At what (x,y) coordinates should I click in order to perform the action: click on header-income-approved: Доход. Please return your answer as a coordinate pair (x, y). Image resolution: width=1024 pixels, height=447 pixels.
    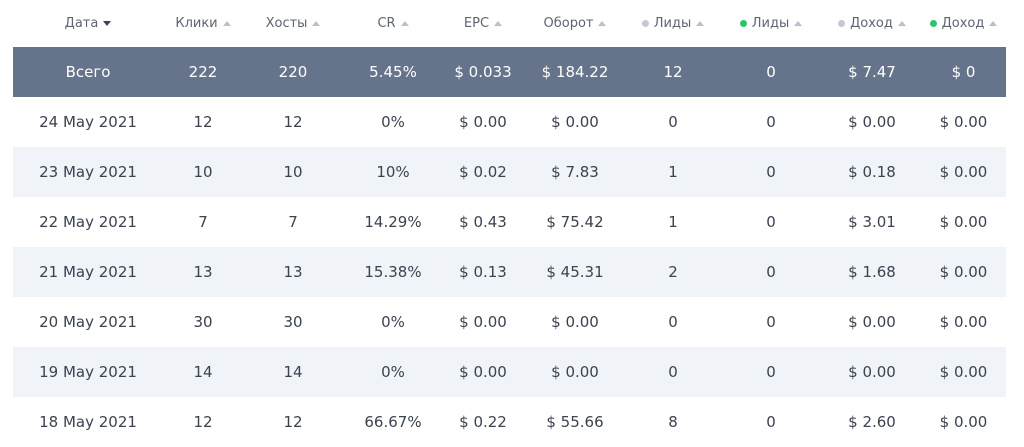
    Looking at the image, I should click on (963, 23).